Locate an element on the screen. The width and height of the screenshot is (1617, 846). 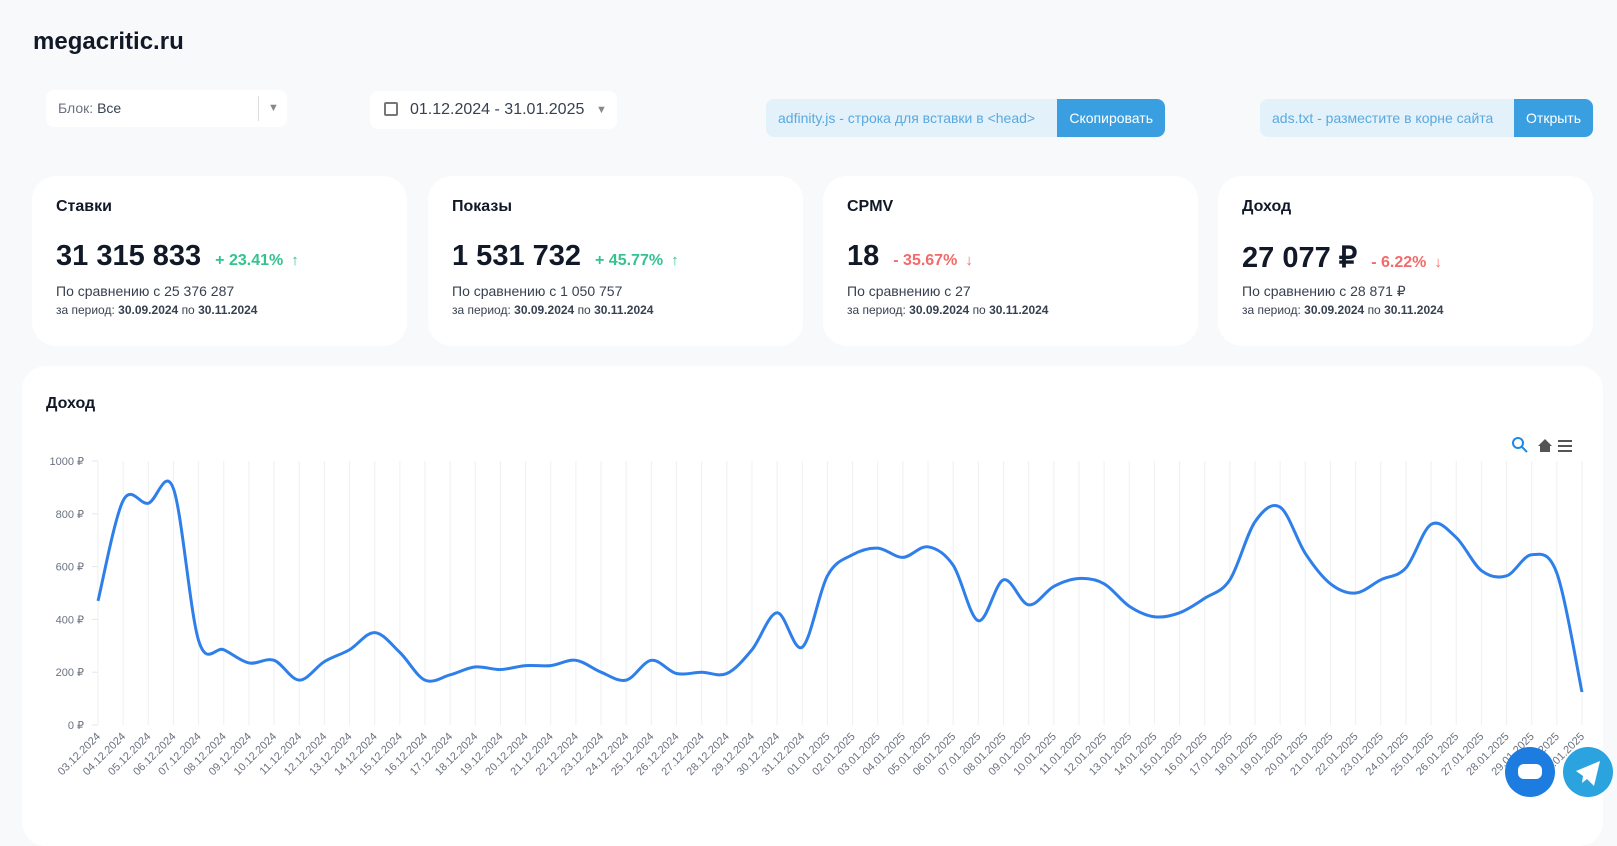
card-number: 18 is located at coordinates (863, 256).